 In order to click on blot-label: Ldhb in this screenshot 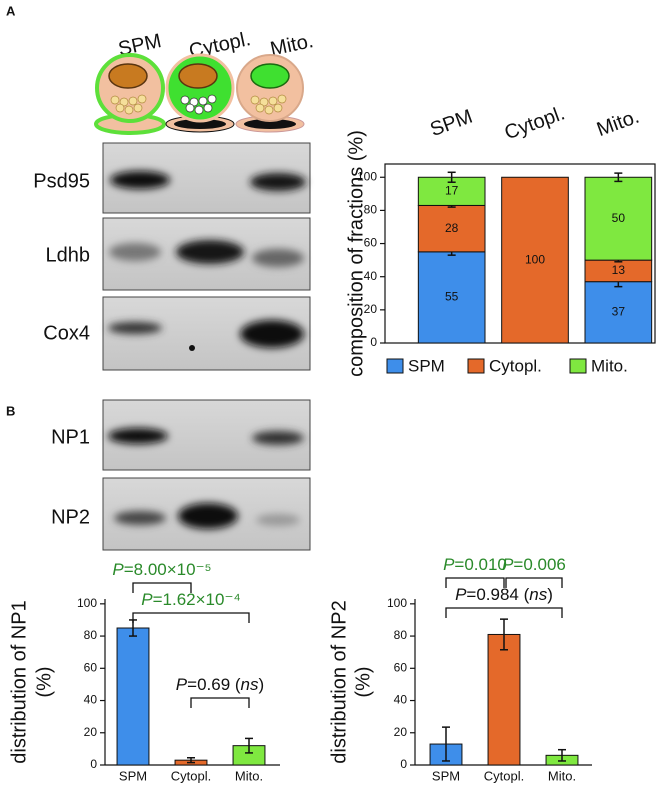, I will do `click(68, 255)`.